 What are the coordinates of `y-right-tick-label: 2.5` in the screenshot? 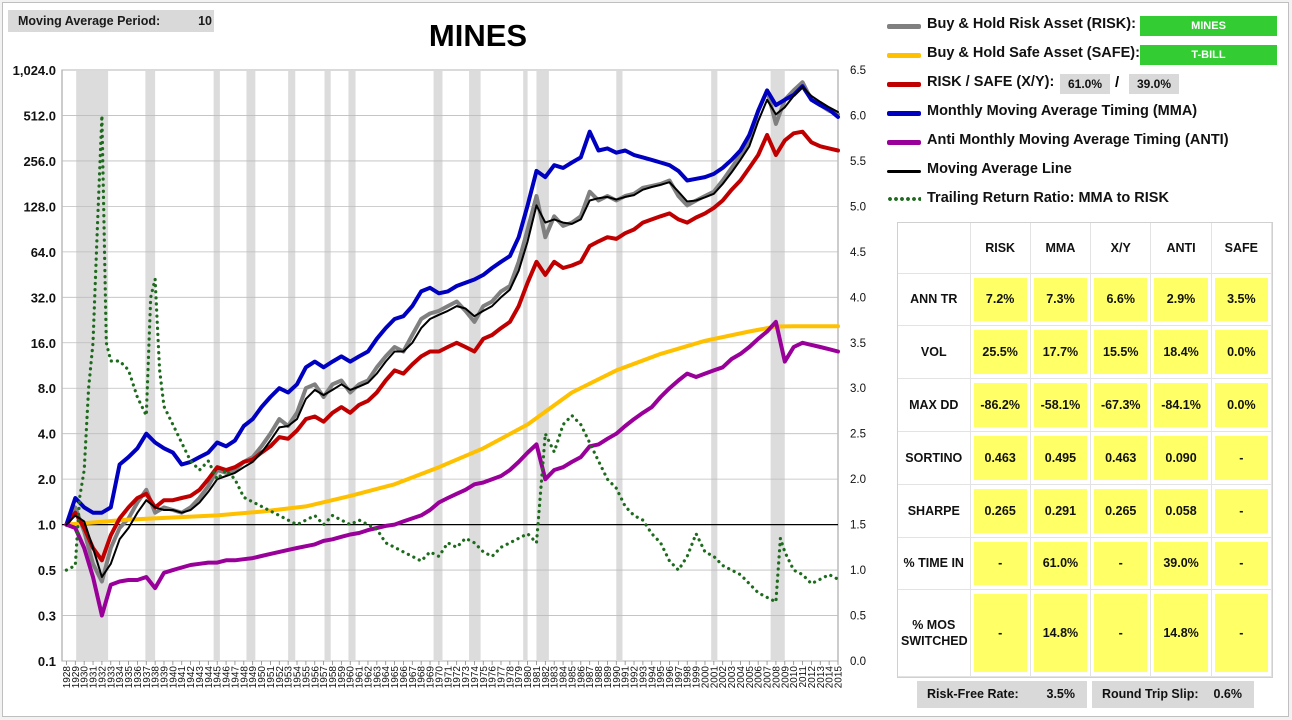 It's located at (858, 435).